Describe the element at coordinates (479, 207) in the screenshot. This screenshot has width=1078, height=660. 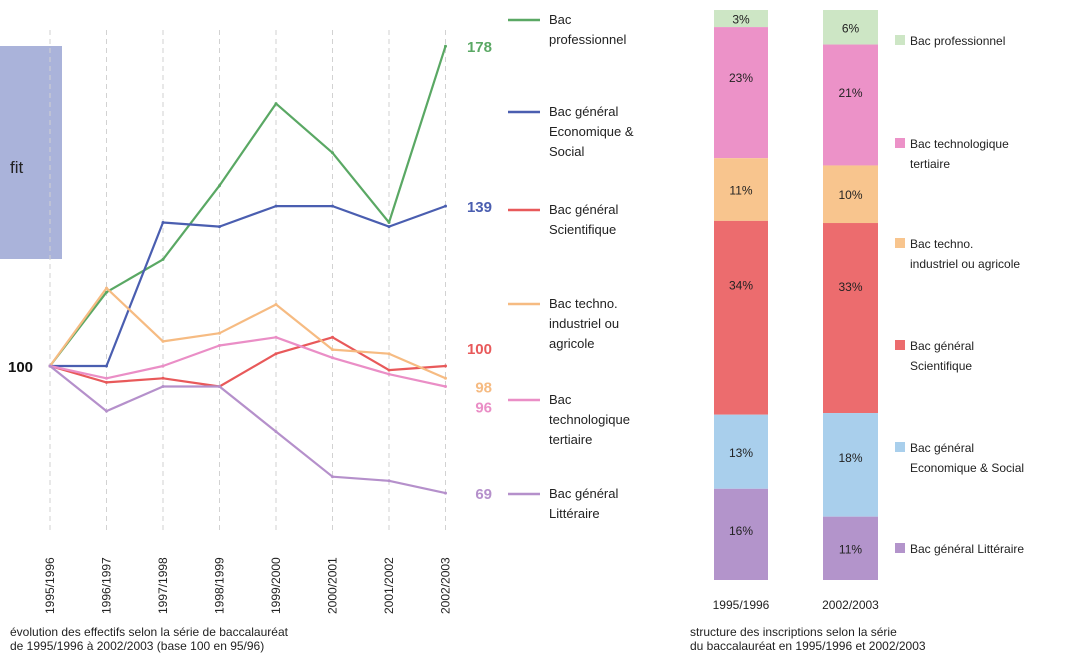
I see `series-end-label: 139` at that location.